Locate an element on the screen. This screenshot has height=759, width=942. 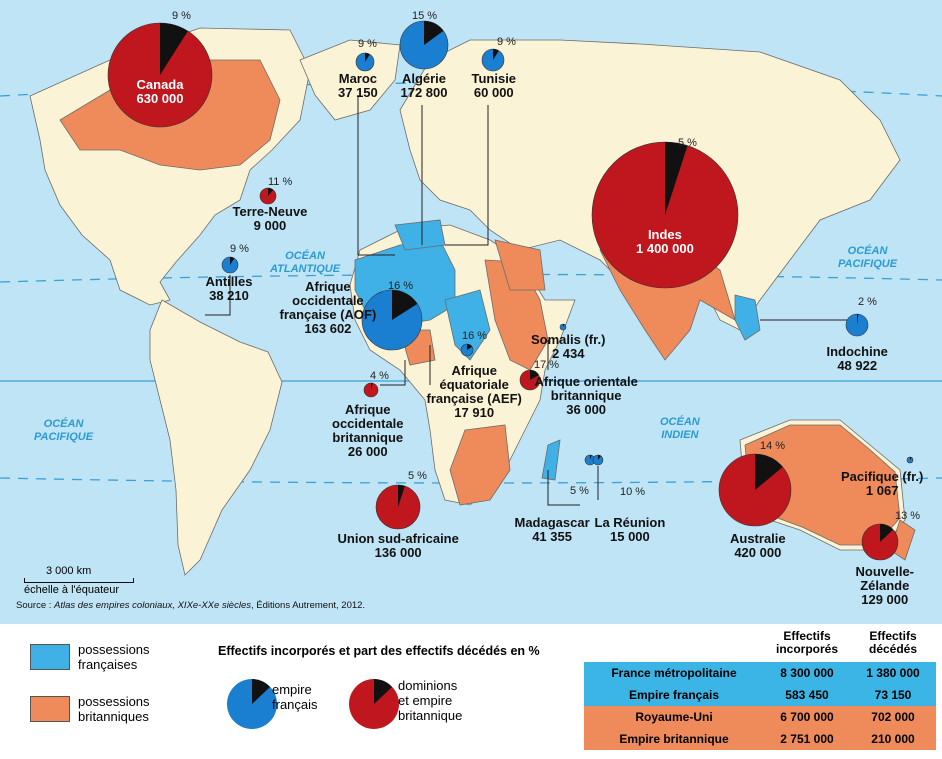
legend-french-label: possessions françaises is located at coordinates (114, 657).